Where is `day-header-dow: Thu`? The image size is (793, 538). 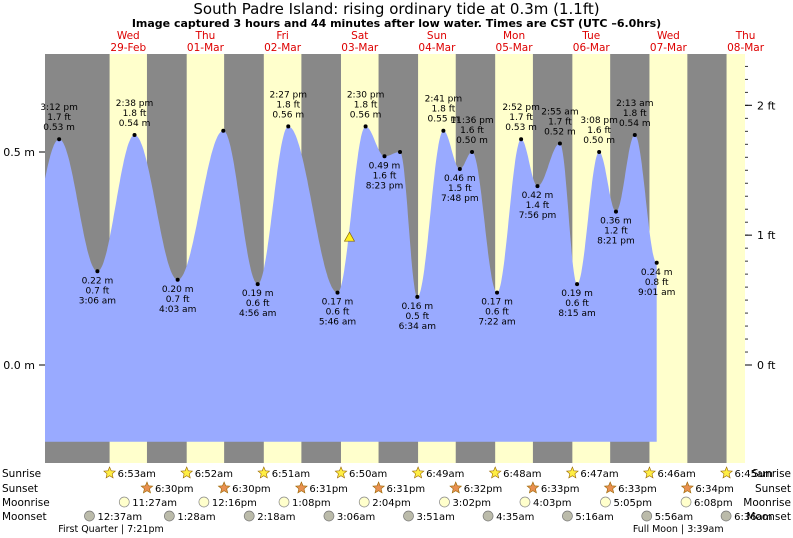 day-header-dow: Thu is located at coordinates (745, 36).